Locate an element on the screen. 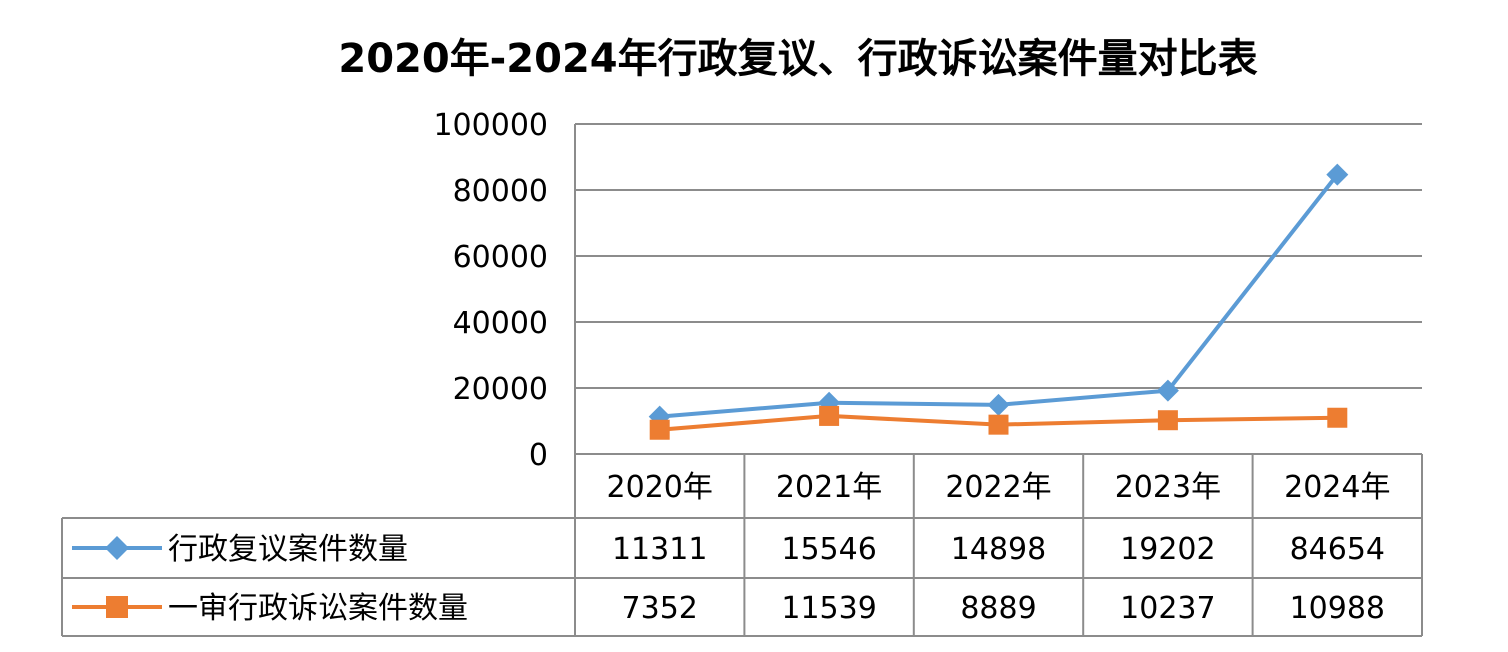 The image size is (1508, 652). y-axis-ticks: 100000 80000 60000 40000 20000 0 is located at coordinates (490, 290).